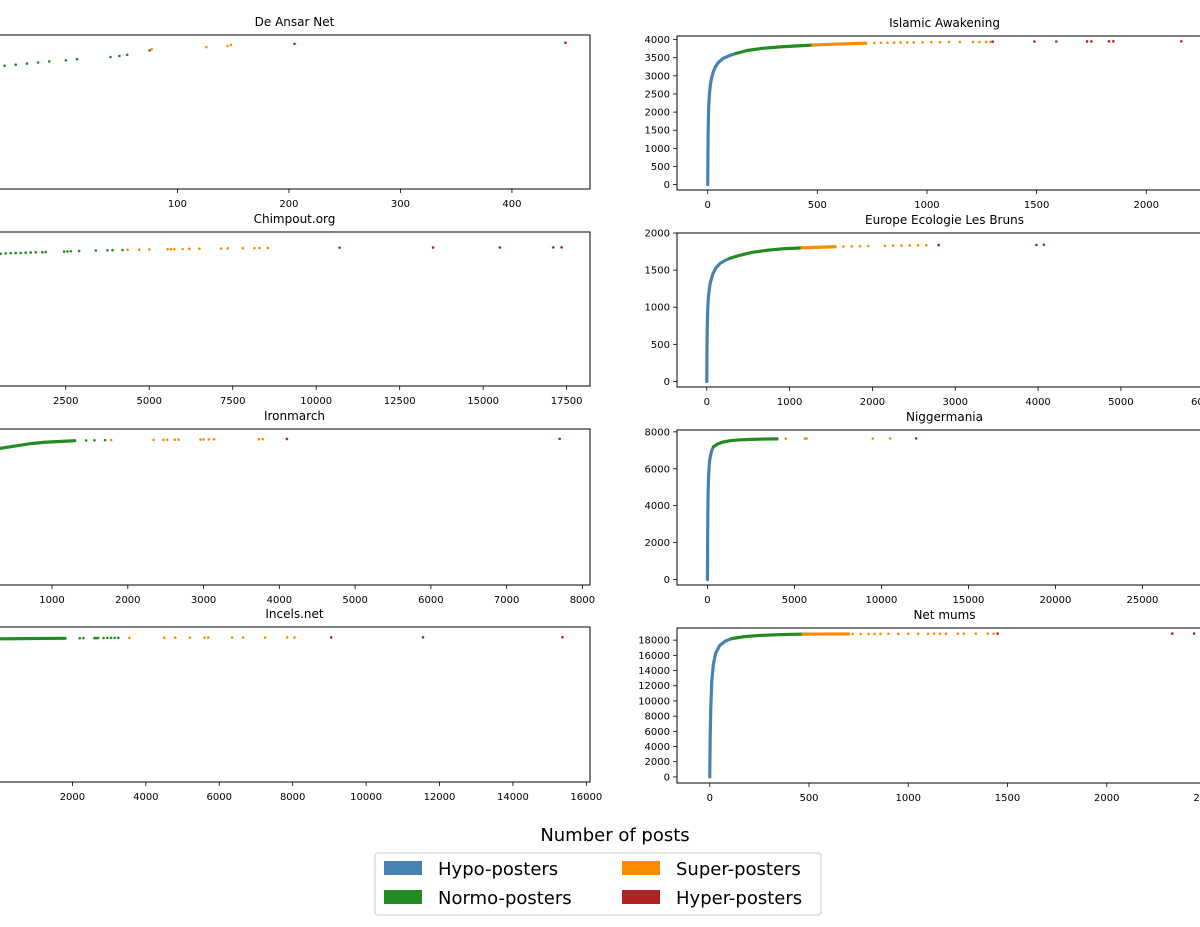 The image size is (1200, 927). What do you see at coordinates (177, 204) in the screenshot?
I see `x-tick-label: 100` at bounding box center [177, 204].